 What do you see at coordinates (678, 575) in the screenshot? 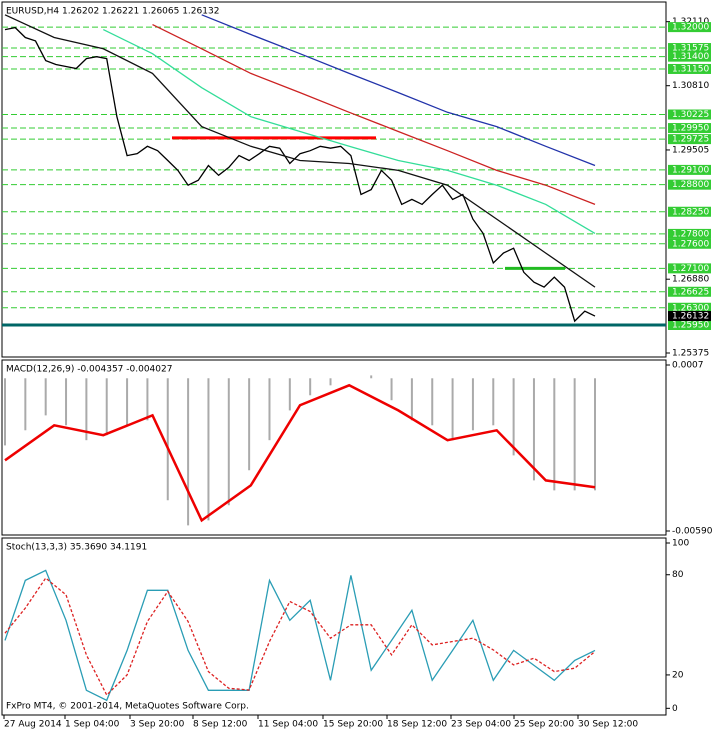
I see `y-tick-label: 80` at bounding box center [678, 575].